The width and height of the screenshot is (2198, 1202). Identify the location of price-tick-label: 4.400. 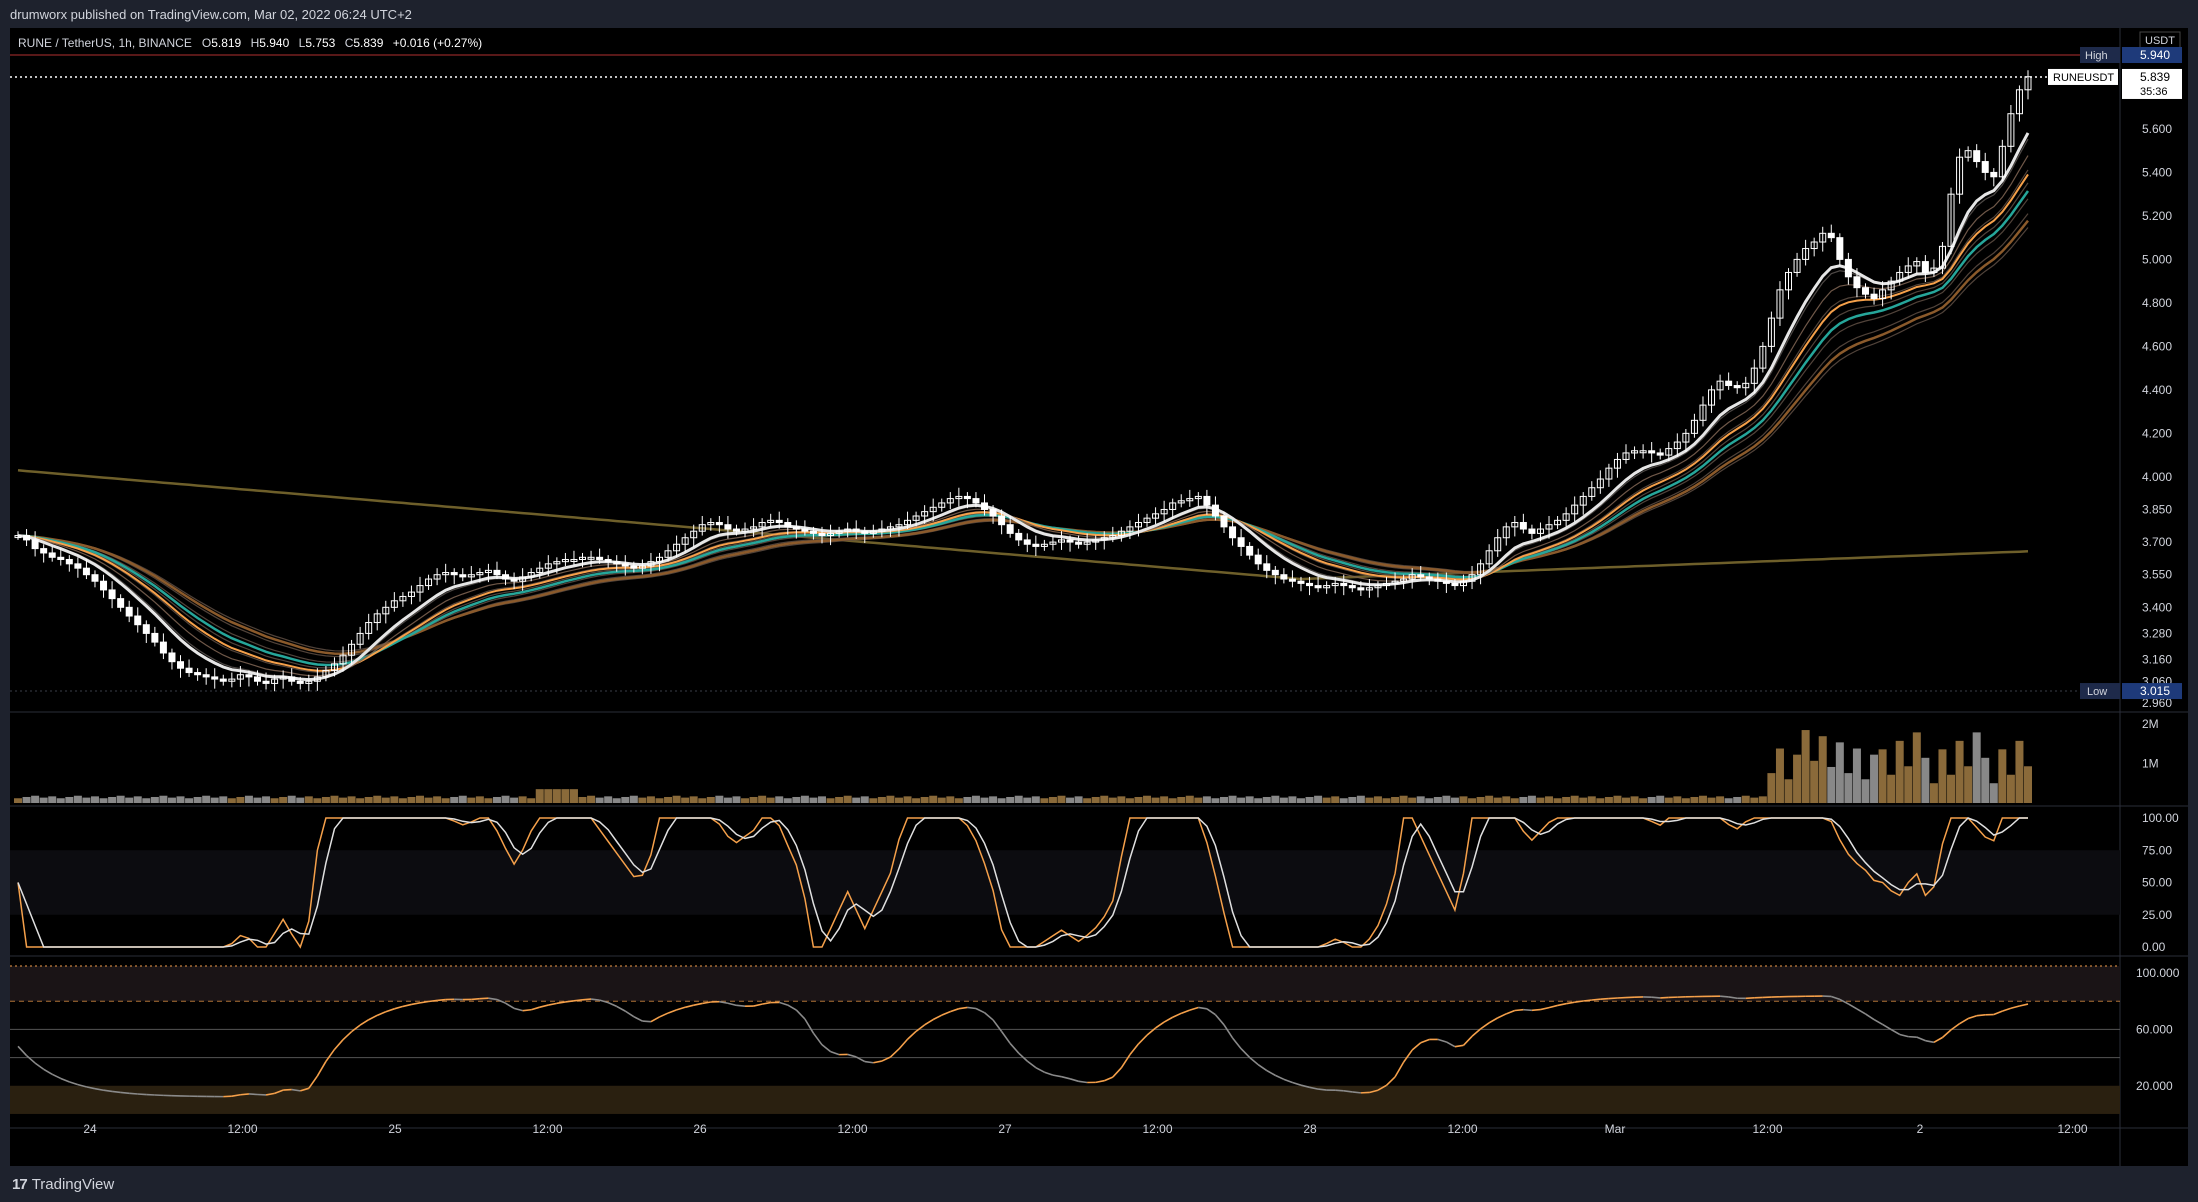
(2157, 390).